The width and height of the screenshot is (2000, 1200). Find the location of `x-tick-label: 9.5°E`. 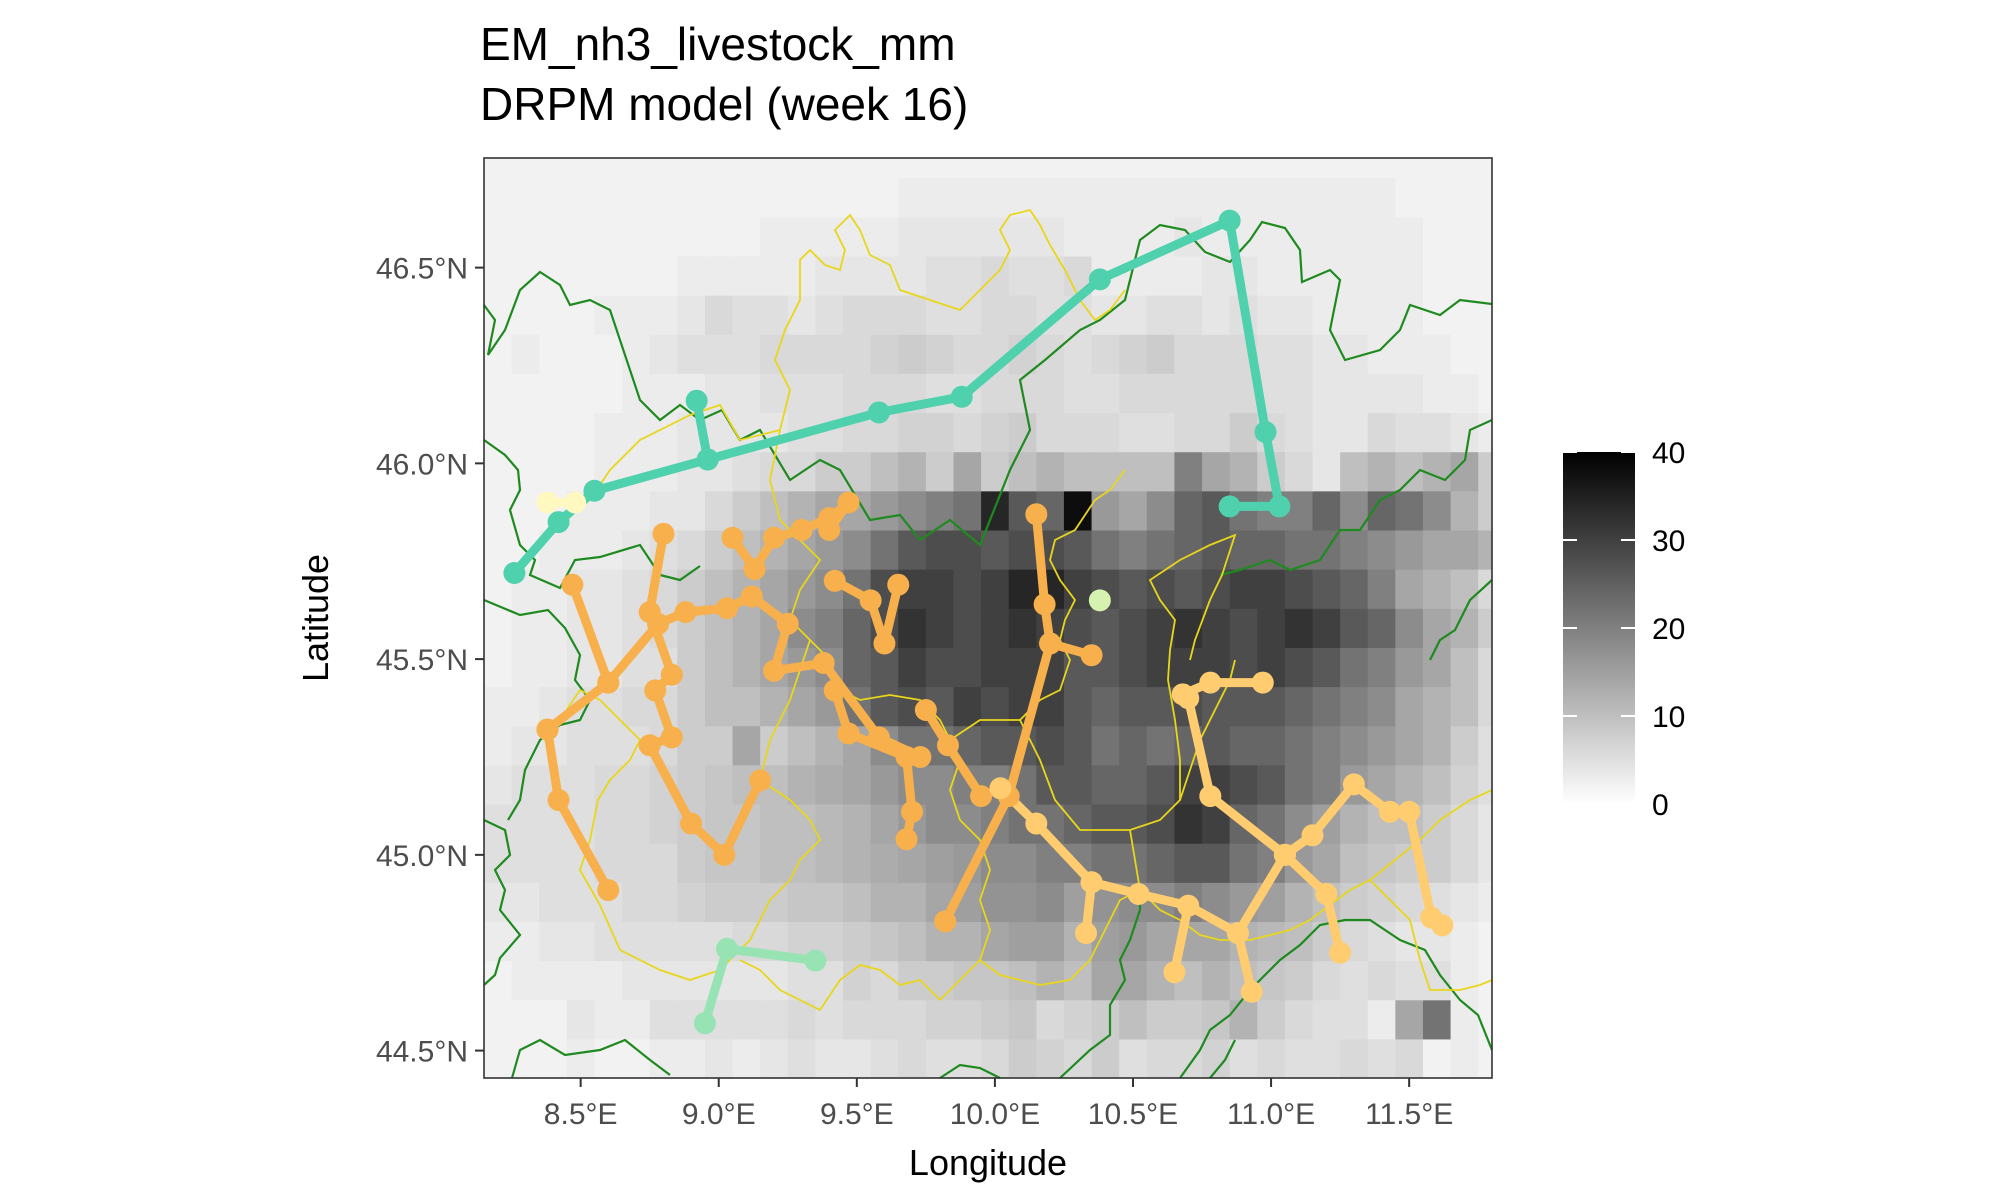

x-tick-label: 9.5°E is located at coordinates (857, 1114).